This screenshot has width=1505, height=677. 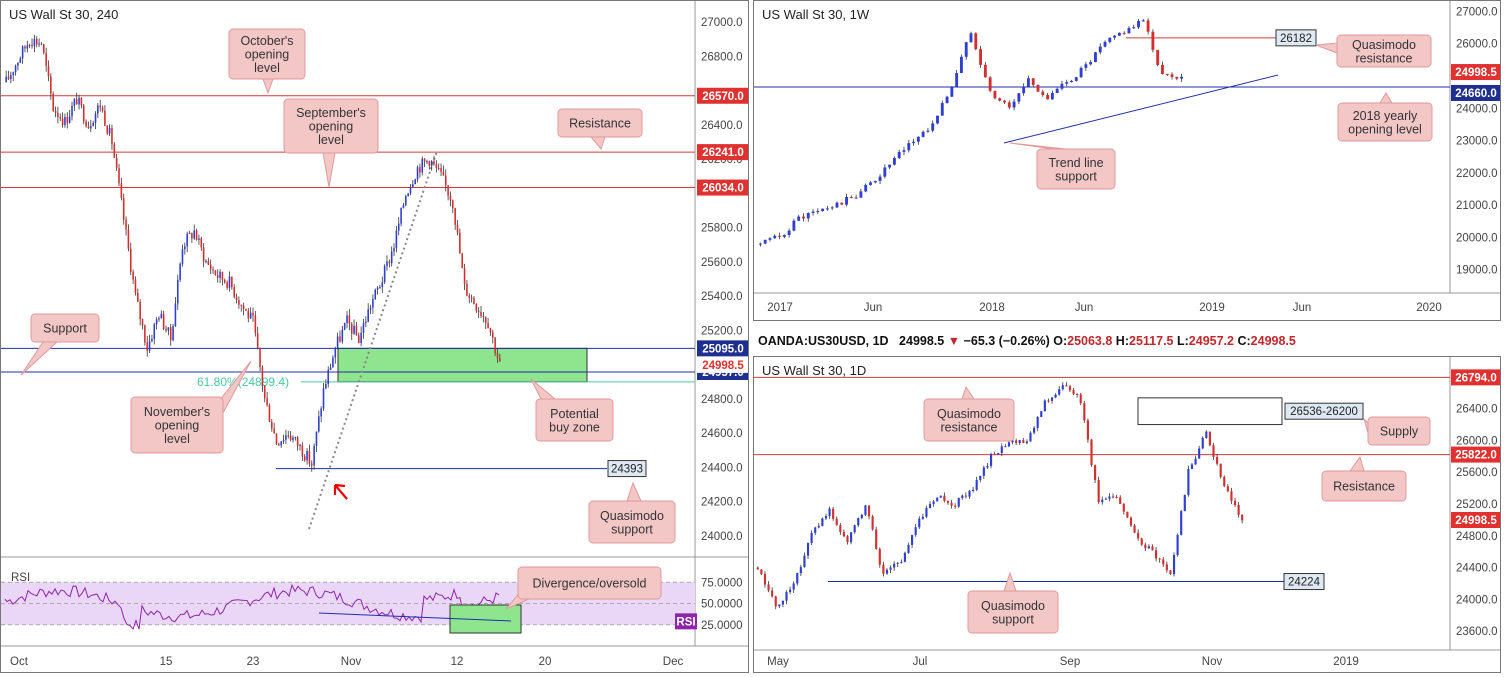 What do you see at coordinates (1477, 569) in the screenshot?
I see `d-price-tick: 24400.0` at bounding box center [1477, 569].